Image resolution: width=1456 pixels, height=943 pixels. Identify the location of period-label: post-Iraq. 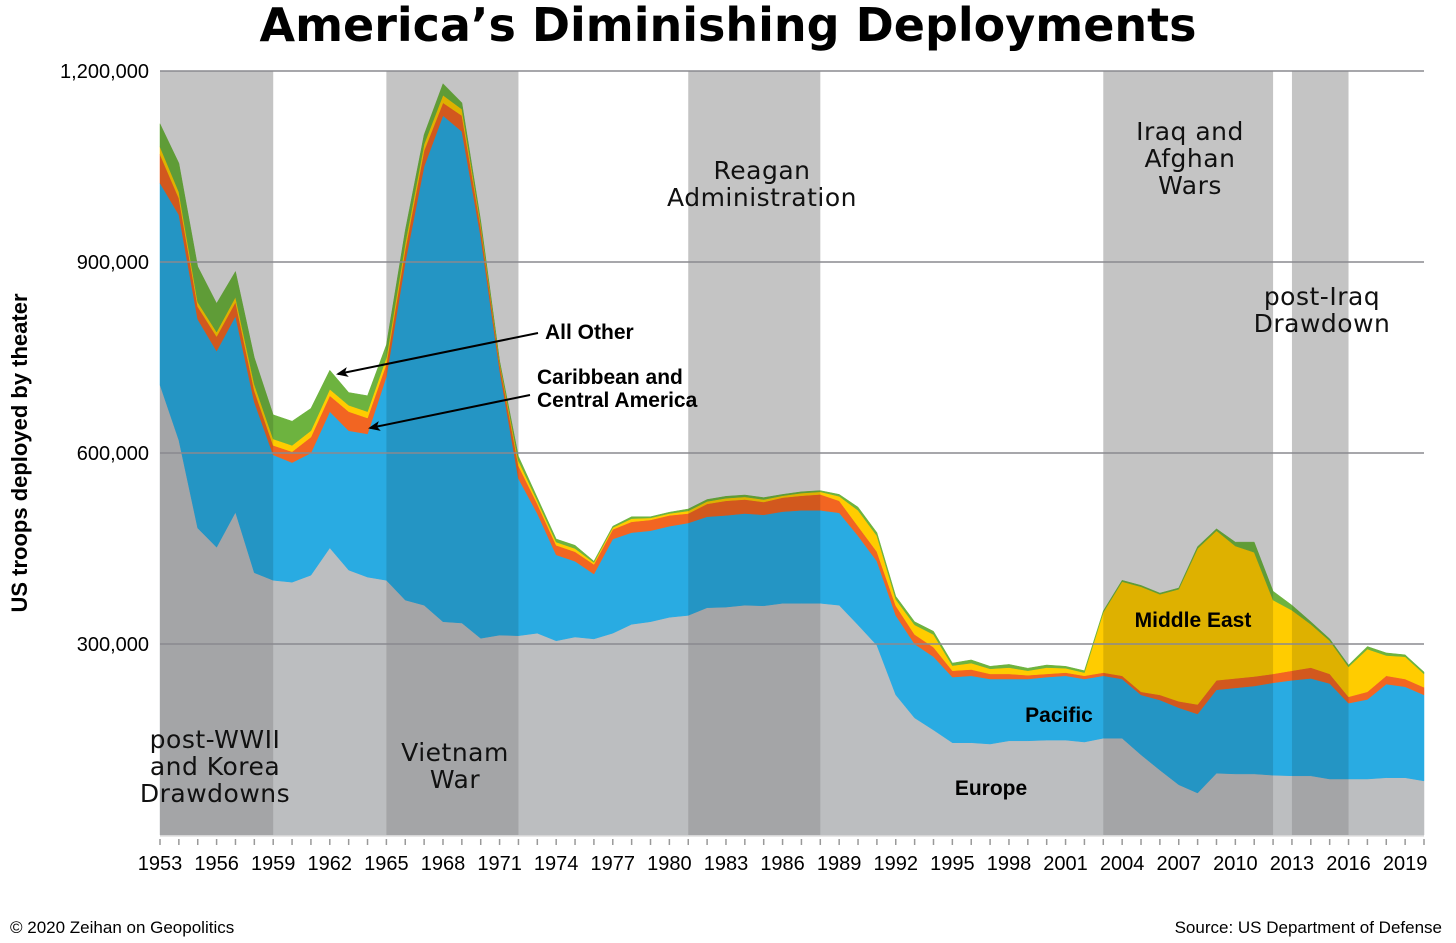
(1322, 296).